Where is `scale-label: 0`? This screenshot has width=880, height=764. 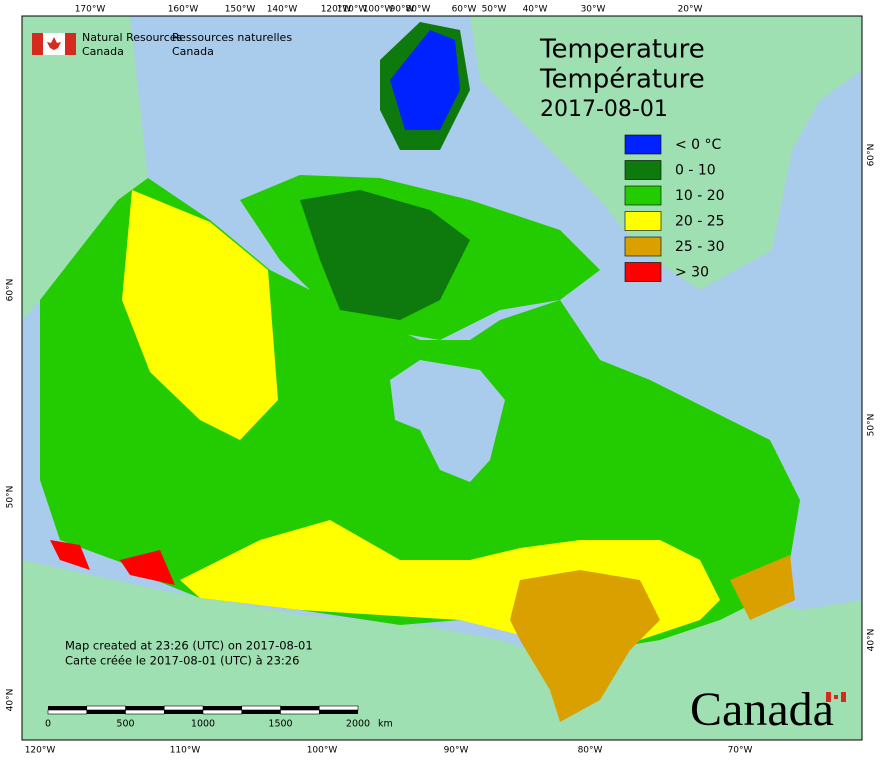 scale-label: 0 is located at coordinates (48, 724).